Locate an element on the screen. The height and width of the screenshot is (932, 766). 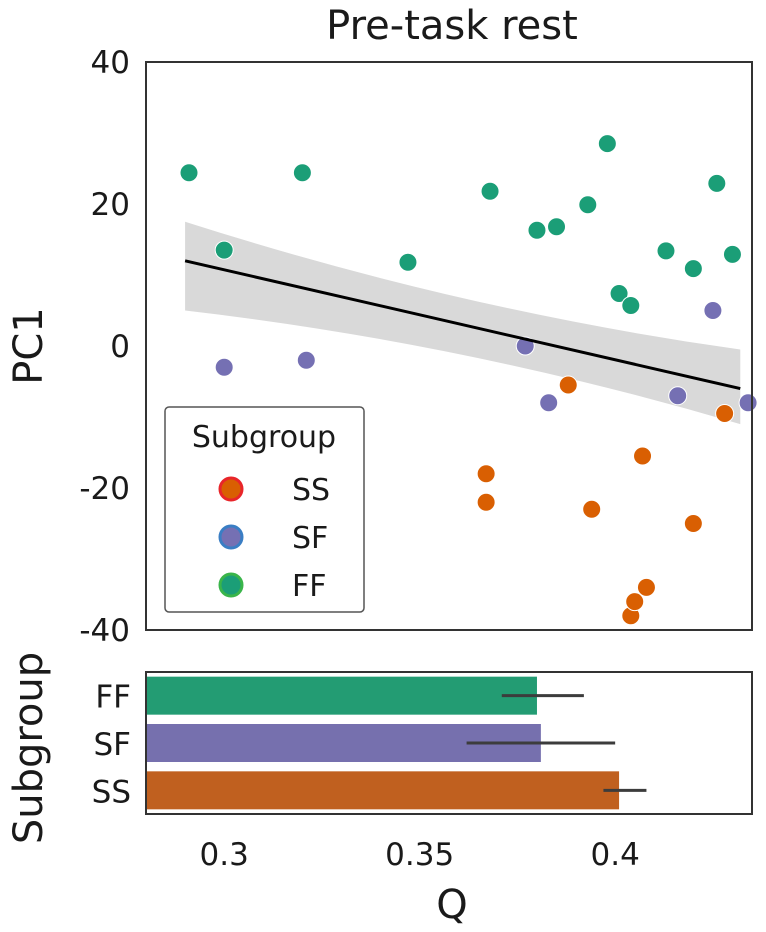
legend-box is located at coordinates (264, 509).